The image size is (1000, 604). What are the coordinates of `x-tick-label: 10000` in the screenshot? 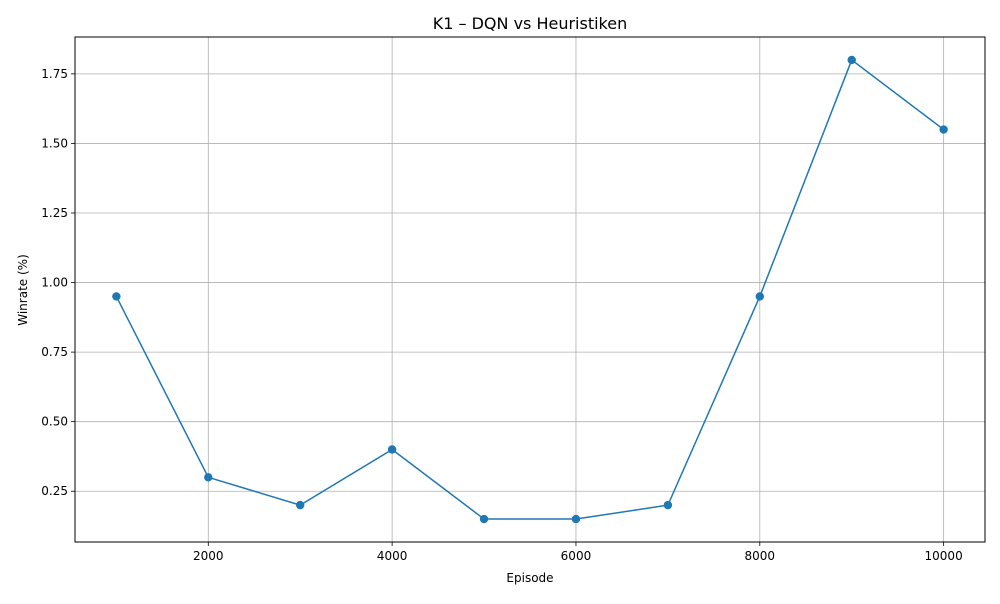 It's located at (944, 556).